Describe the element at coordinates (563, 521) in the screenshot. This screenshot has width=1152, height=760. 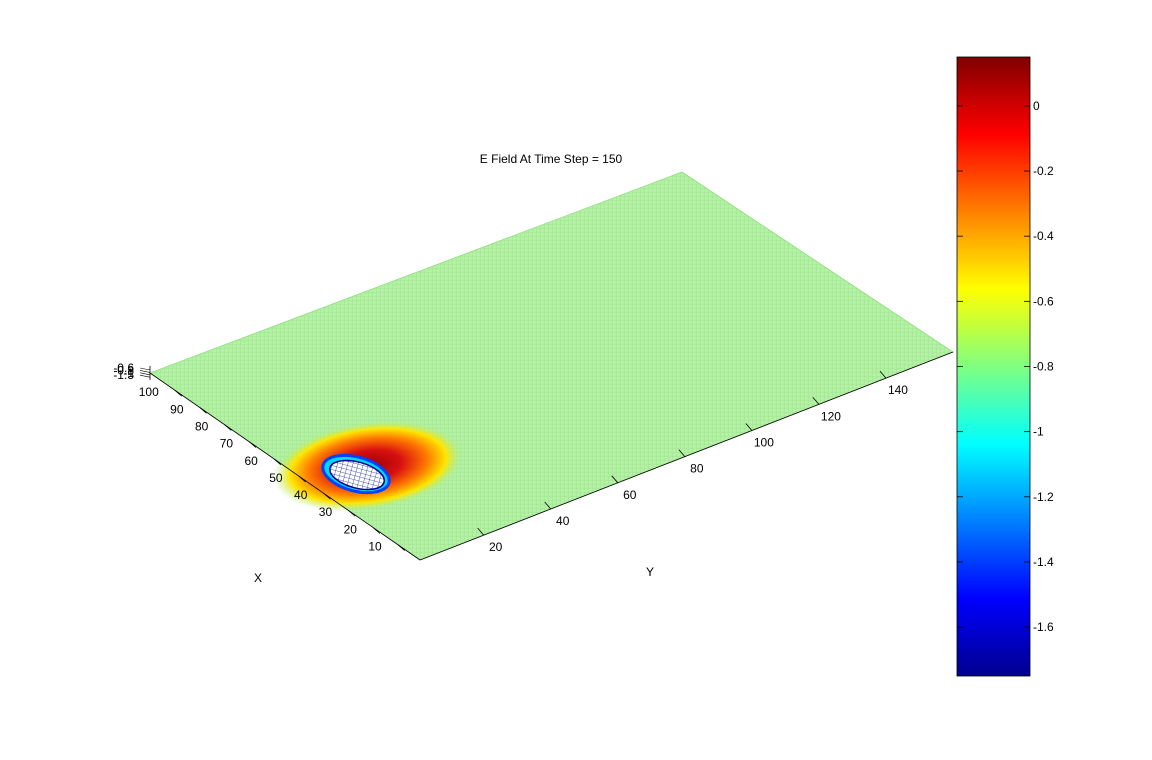
I see `y-tick-label: 40` at that location.